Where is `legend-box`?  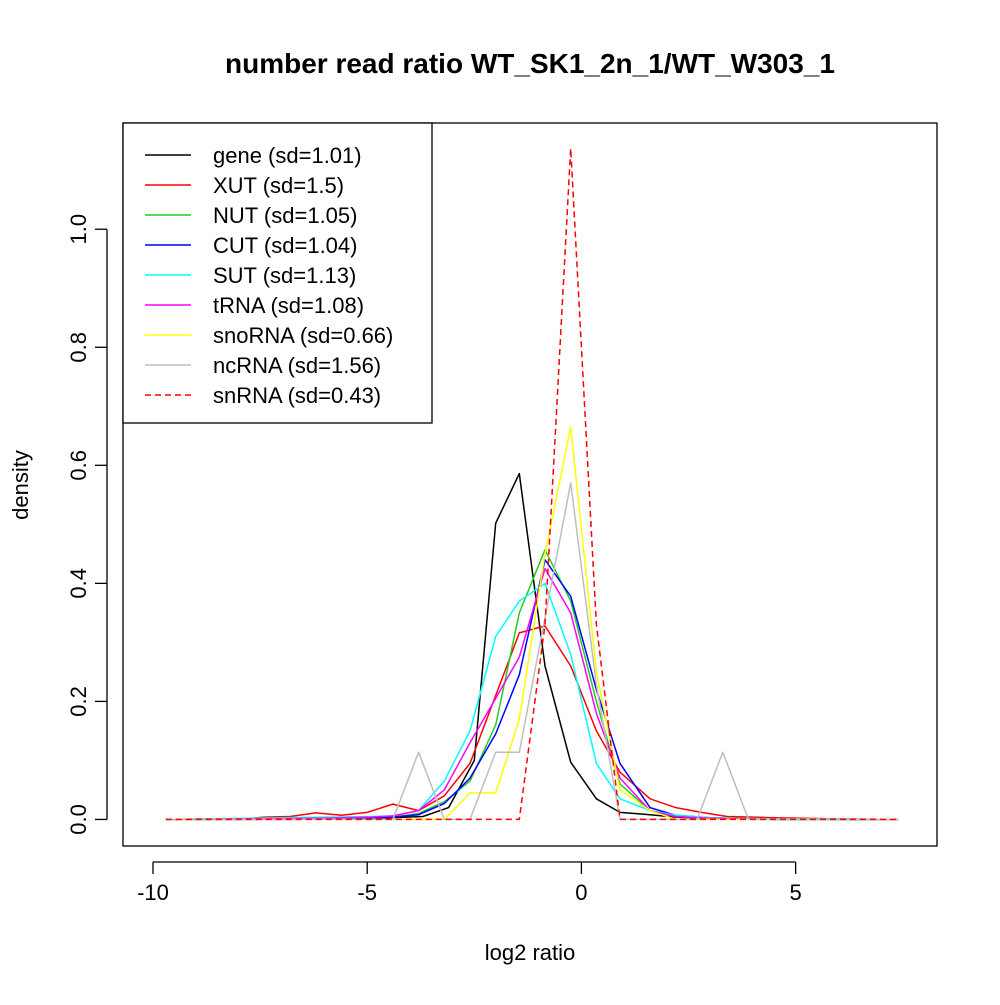 legend-box is located at coordinates (277, 273).